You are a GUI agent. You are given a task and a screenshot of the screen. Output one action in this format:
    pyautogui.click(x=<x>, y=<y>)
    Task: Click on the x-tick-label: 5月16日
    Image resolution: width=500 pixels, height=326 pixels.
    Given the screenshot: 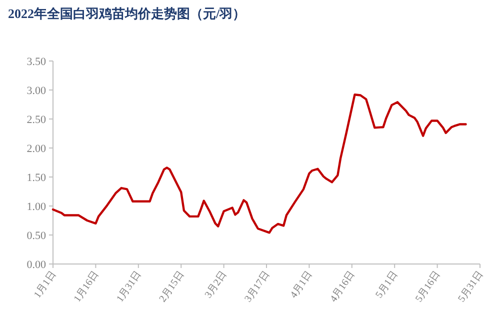 What is the action you would take?
    pyautogui.click(x=428, y=286)
    